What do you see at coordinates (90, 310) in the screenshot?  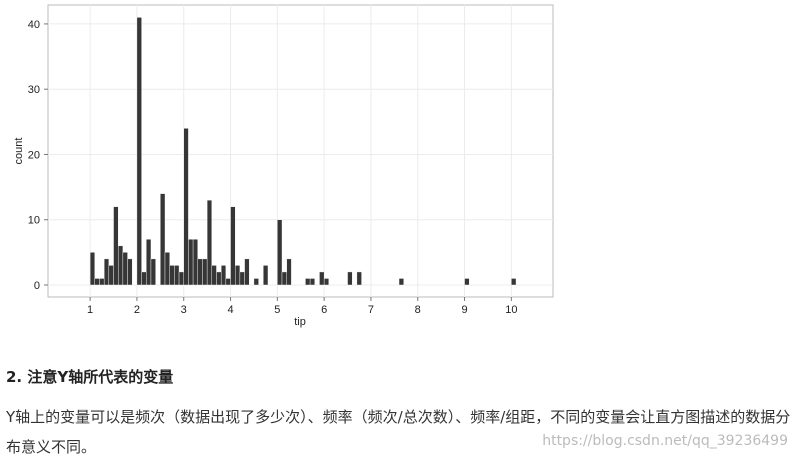 I see `x-tick-label: 1` at bounding box center [90, 310].